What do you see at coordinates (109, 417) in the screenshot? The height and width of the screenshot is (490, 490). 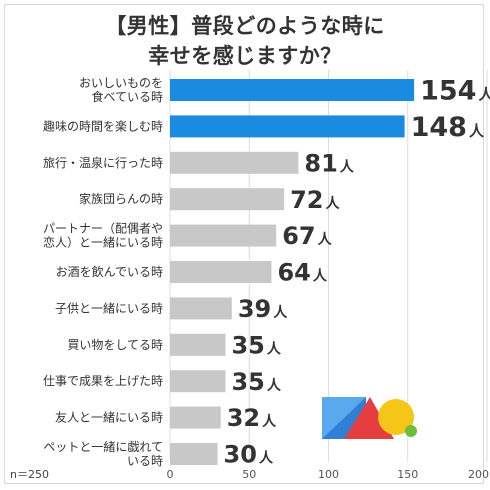 I see `category-label-9-0: 友人と一緒にいる時` at bounding box center [109, 417].